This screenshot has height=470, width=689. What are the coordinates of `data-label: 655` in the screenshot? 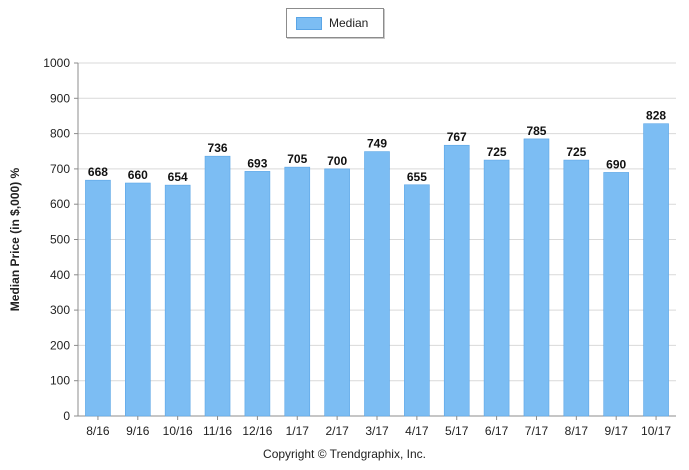 It's located at (417, 177).